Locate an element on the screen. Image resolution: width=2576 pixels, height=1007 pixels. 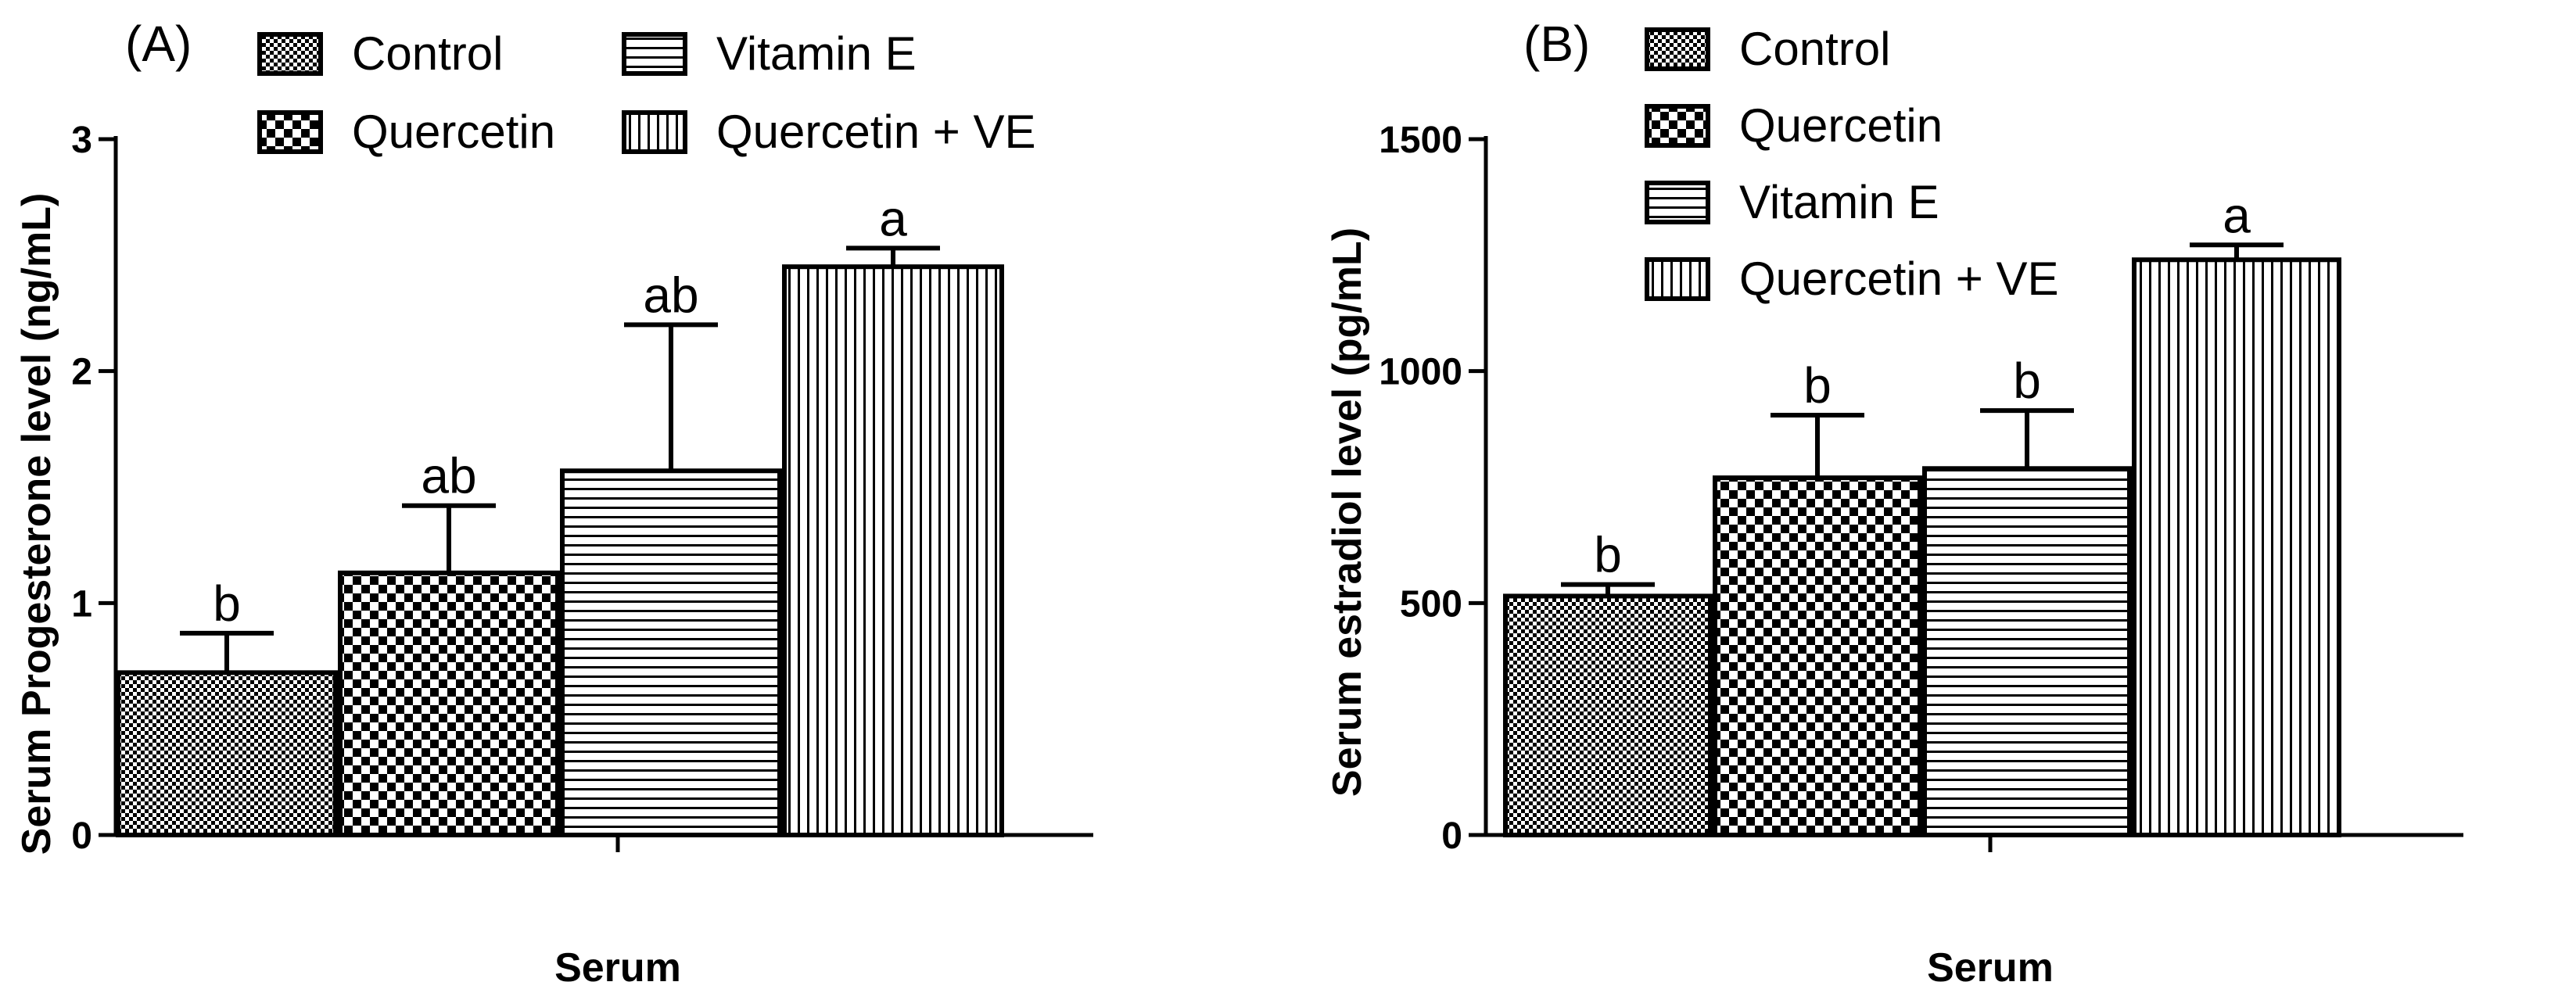
y-tick-label: 500 is located at coordinates (1431, 604).